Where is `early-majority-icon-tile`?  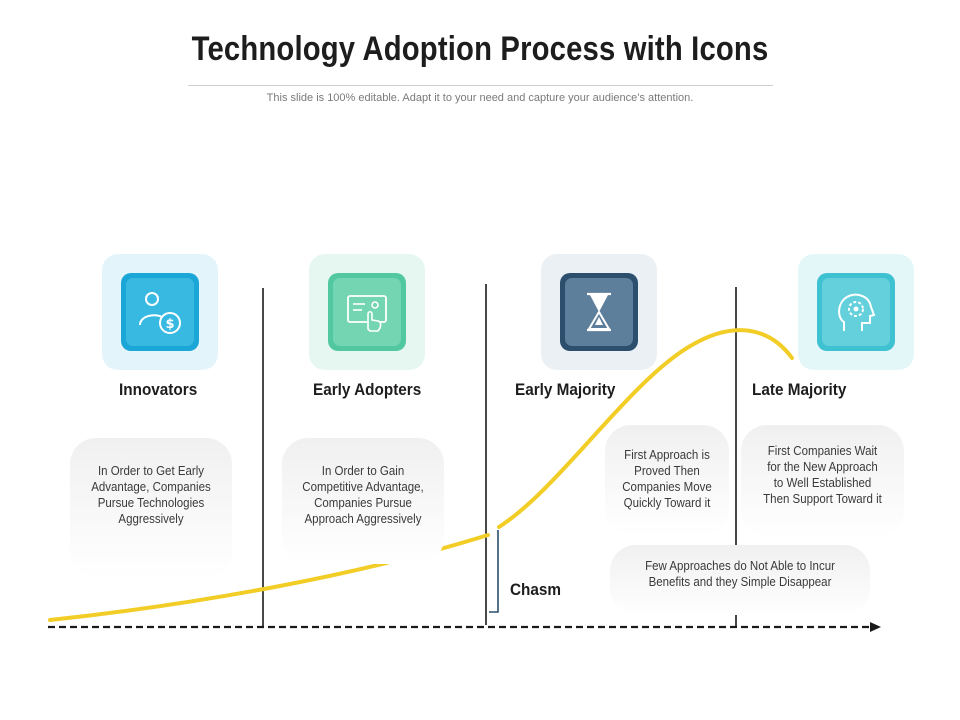
early-majority-icon-tile is located at coordinates (599, 312).